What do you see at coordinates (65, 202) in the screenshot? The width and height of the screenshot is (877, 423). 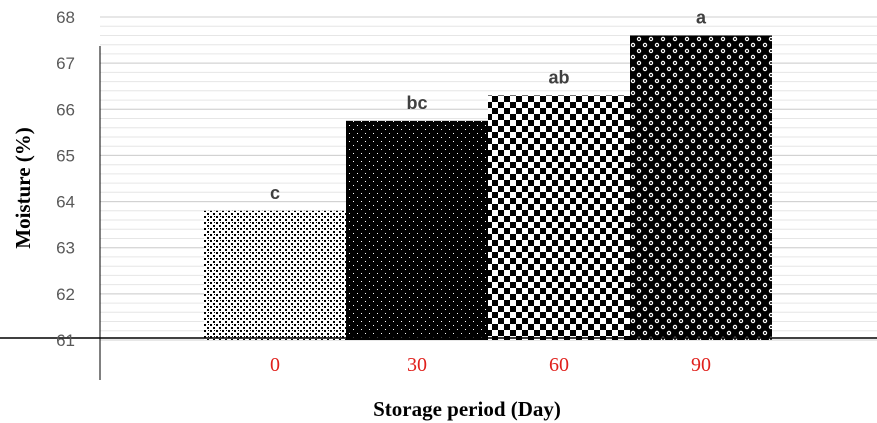 I see `y-tick-label: 64` at bounding box center [65, 202].